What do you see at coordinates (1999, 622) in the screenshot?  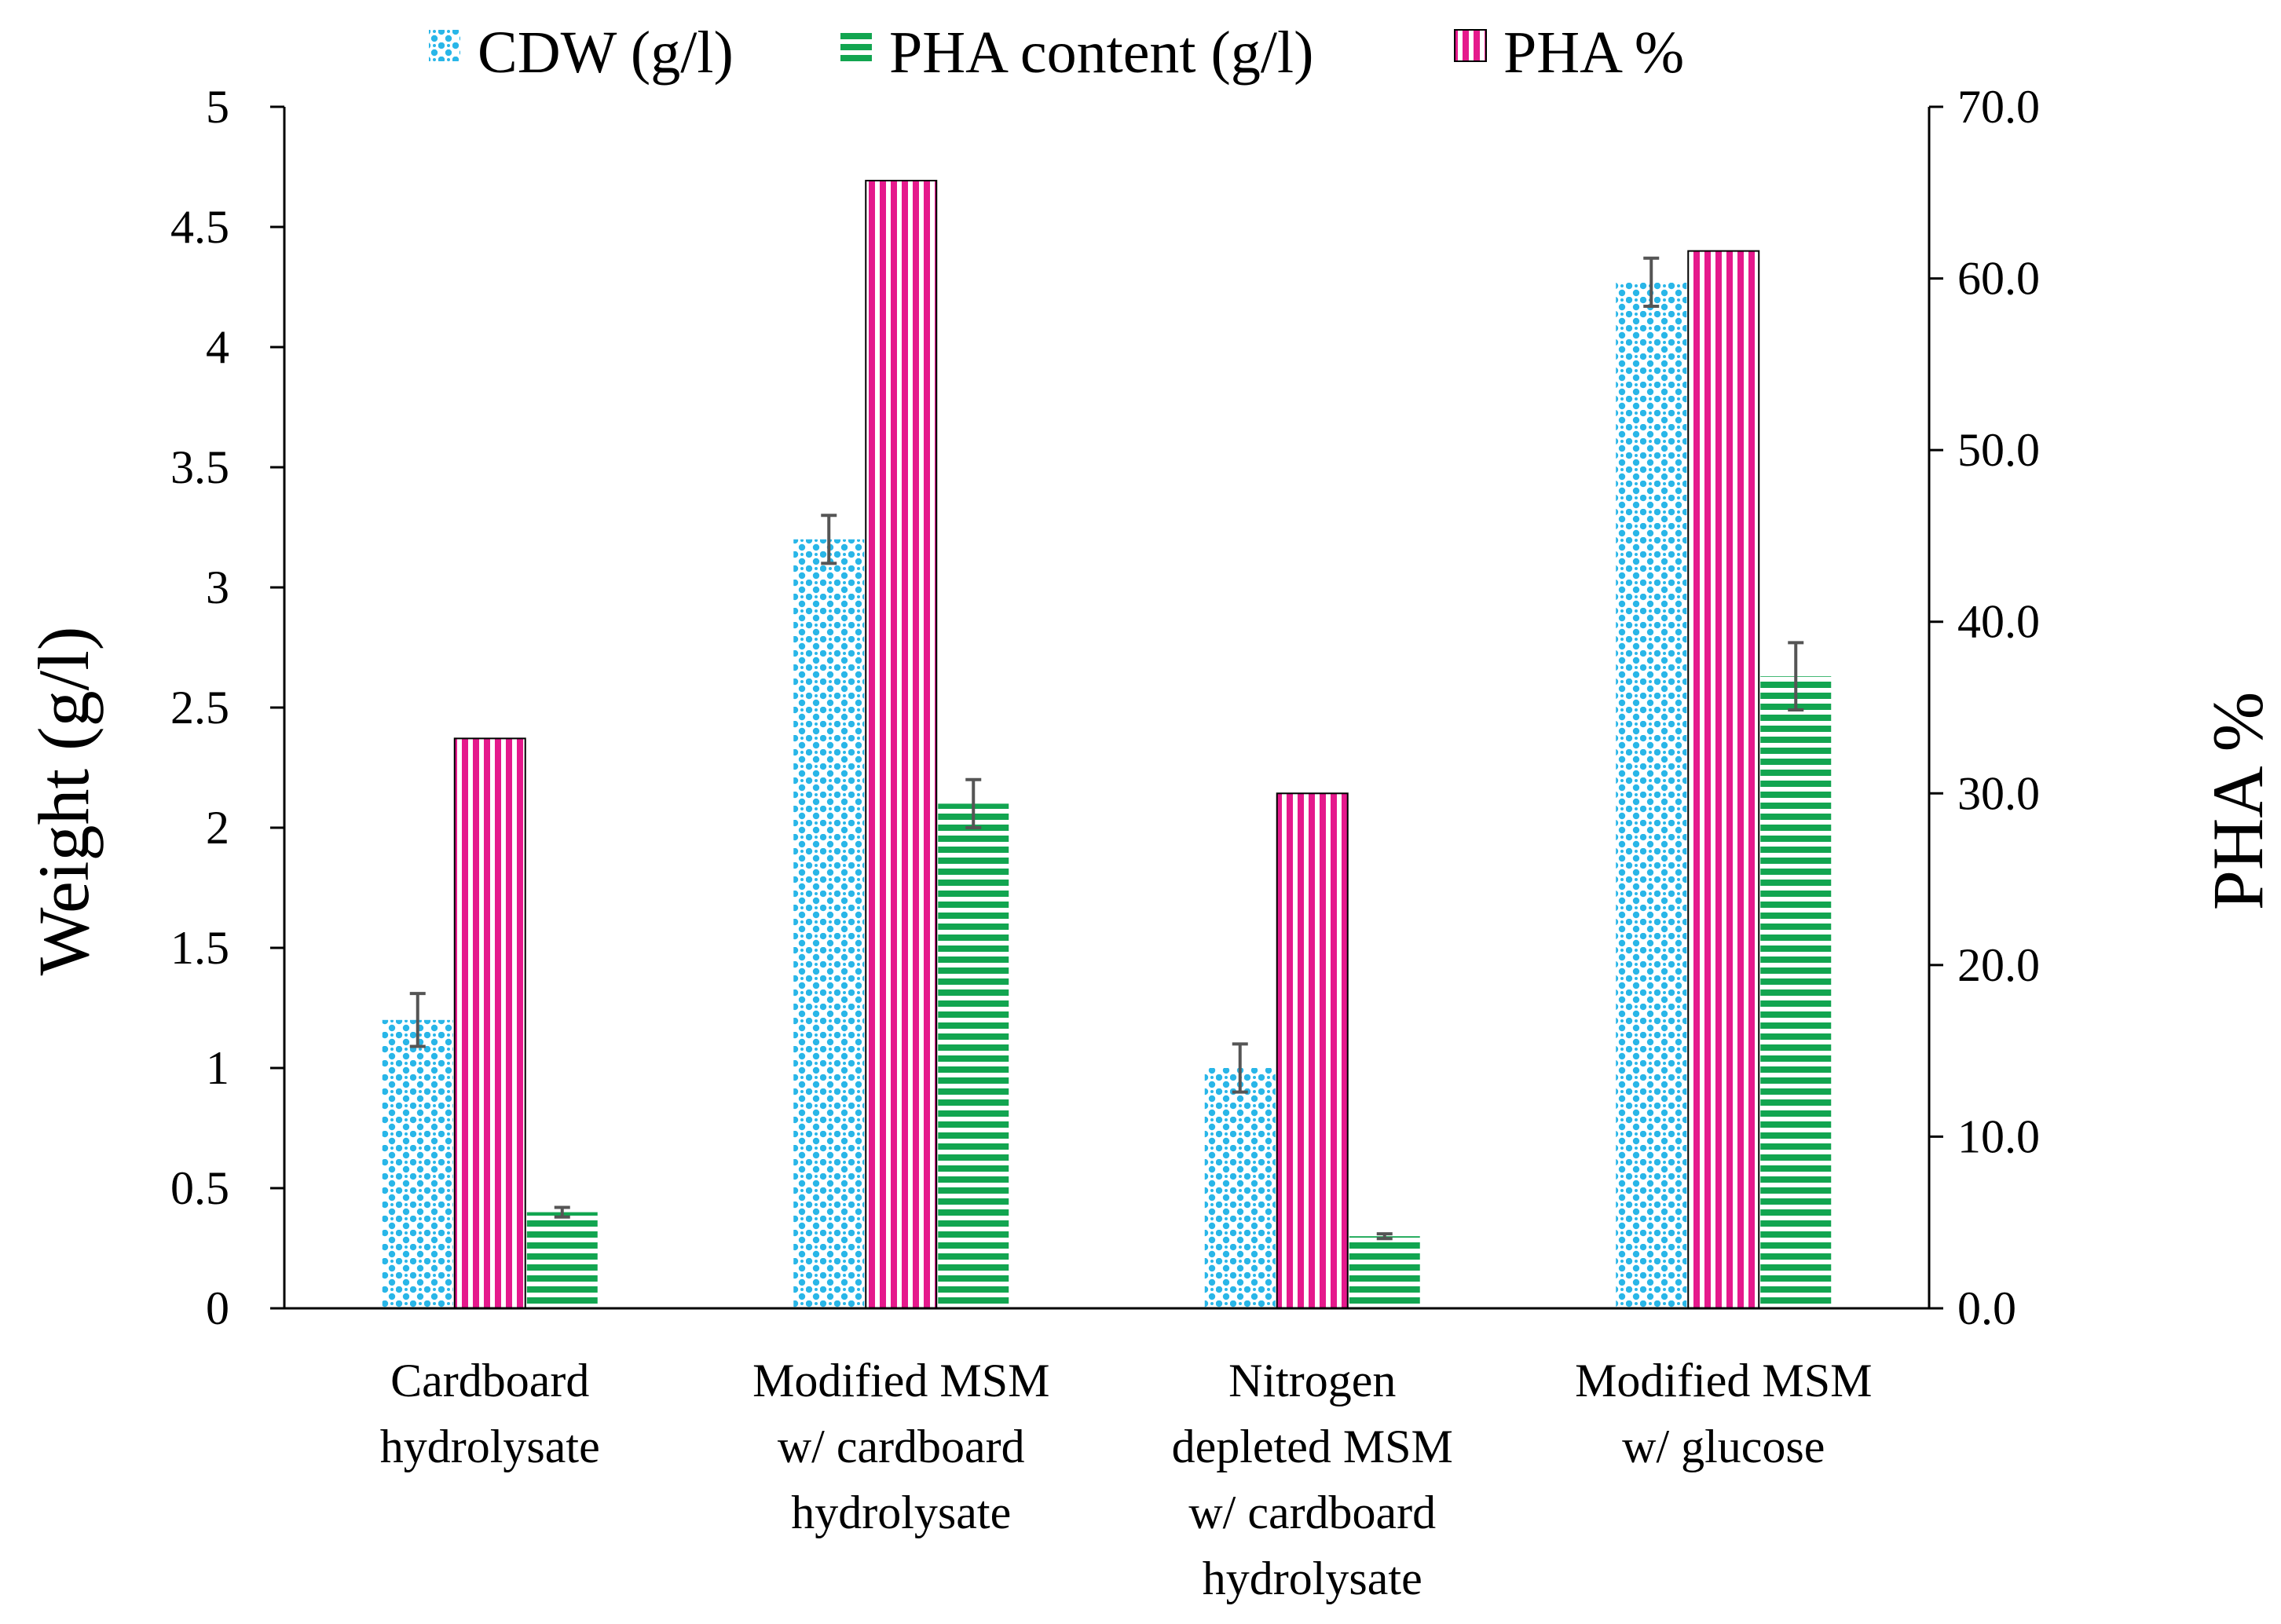 I see `right-tick-label: 40.0` at bounding box center [1999, 622].